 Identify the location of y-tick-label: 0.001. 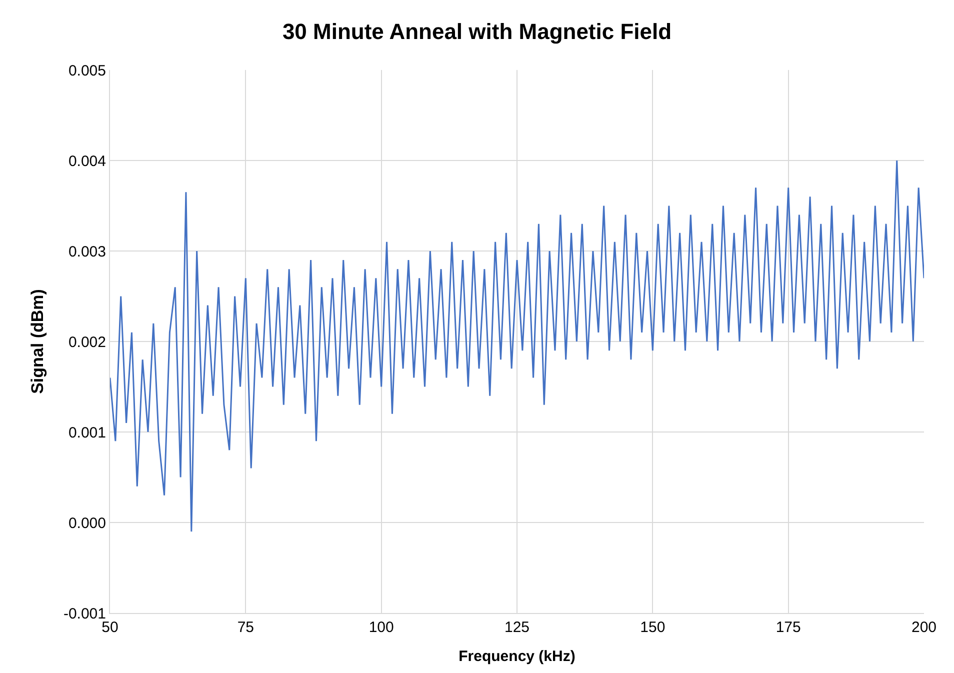
(87, 433).